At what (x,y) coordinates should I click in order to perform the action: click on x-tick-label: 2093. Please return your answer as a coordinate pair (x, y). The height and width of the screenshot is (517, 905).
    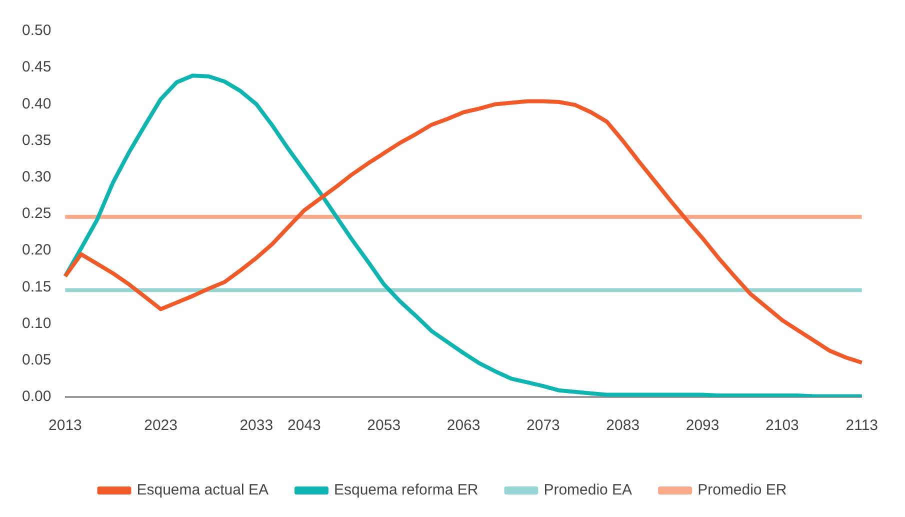
    Looking at the image, I should click on (703, 425).